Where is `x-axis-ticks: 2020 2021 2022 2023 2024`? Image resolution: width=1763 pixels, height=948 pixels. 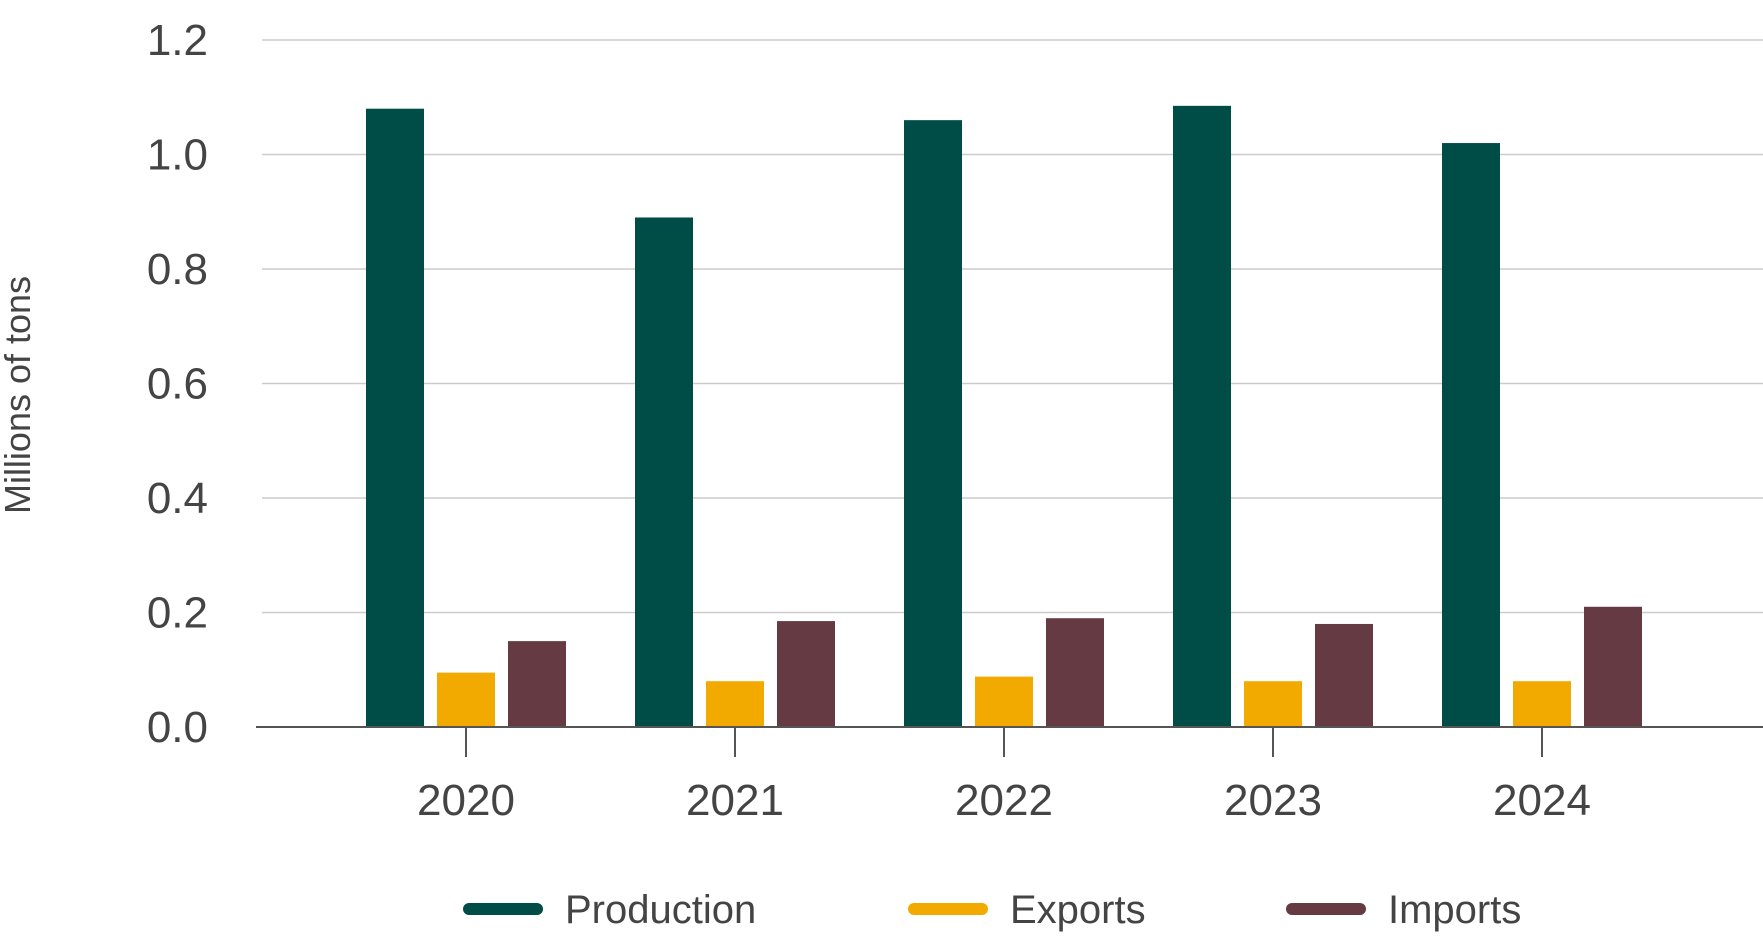
x-axis-ticks: 2020 2021 2022 2023 2024 is located at coordinates (1004, 776).